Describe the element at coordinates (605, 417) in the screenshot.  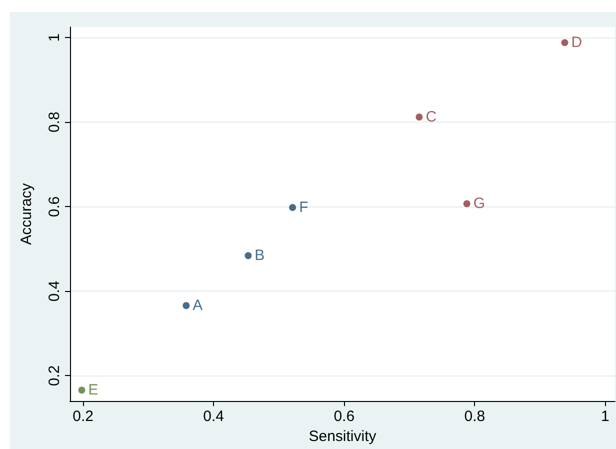
I see `x-tick-label: 1` at that location.